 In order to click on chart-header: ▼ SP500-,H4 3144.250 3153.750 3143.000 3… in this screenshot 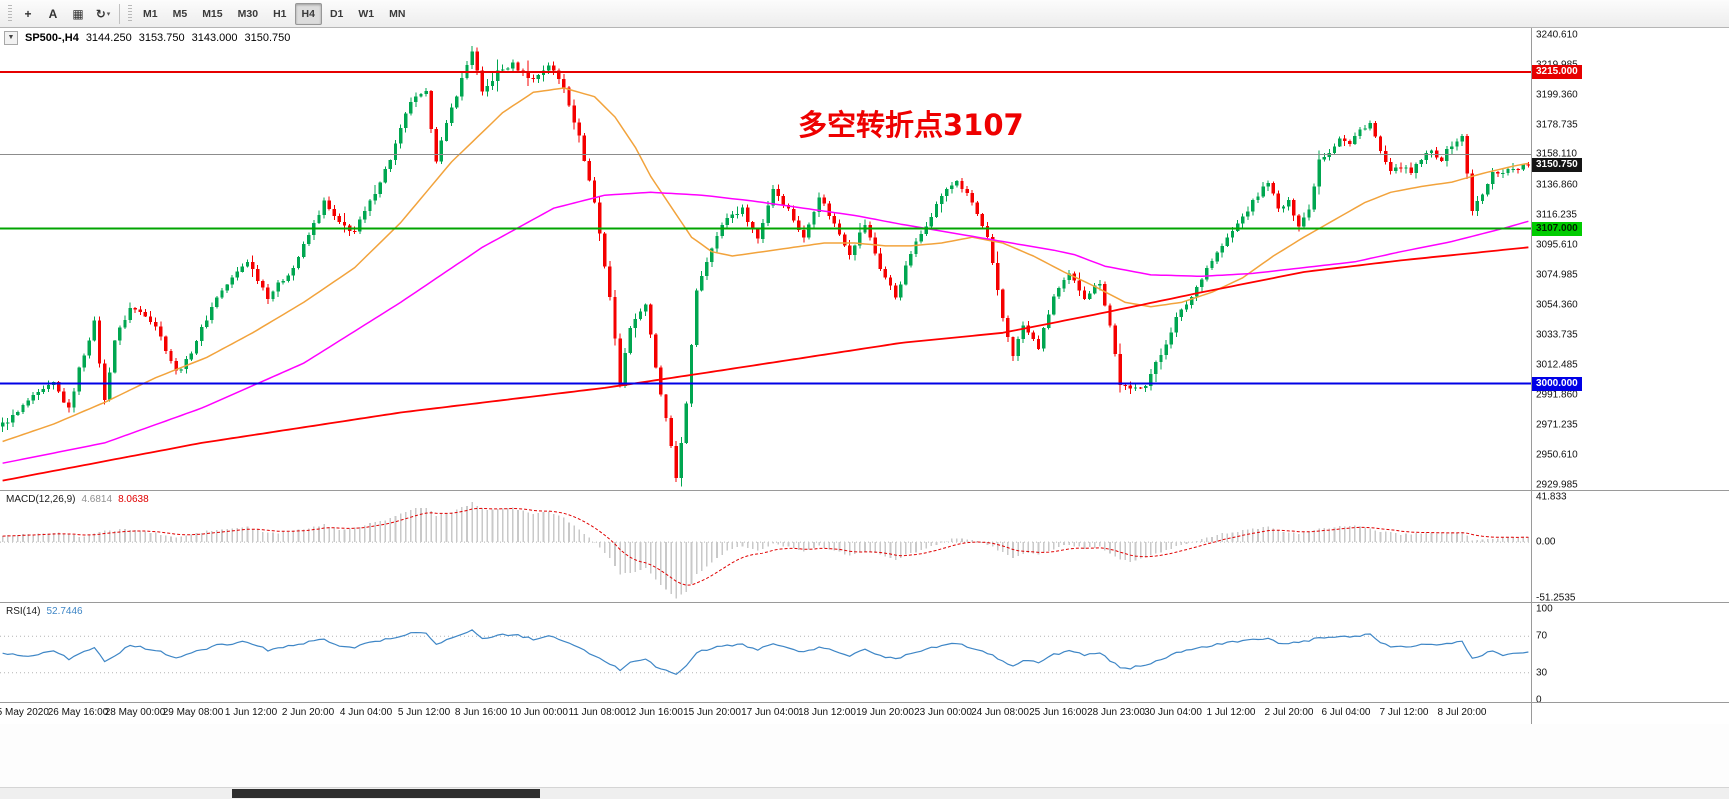, I will do `click(147, 38)`.